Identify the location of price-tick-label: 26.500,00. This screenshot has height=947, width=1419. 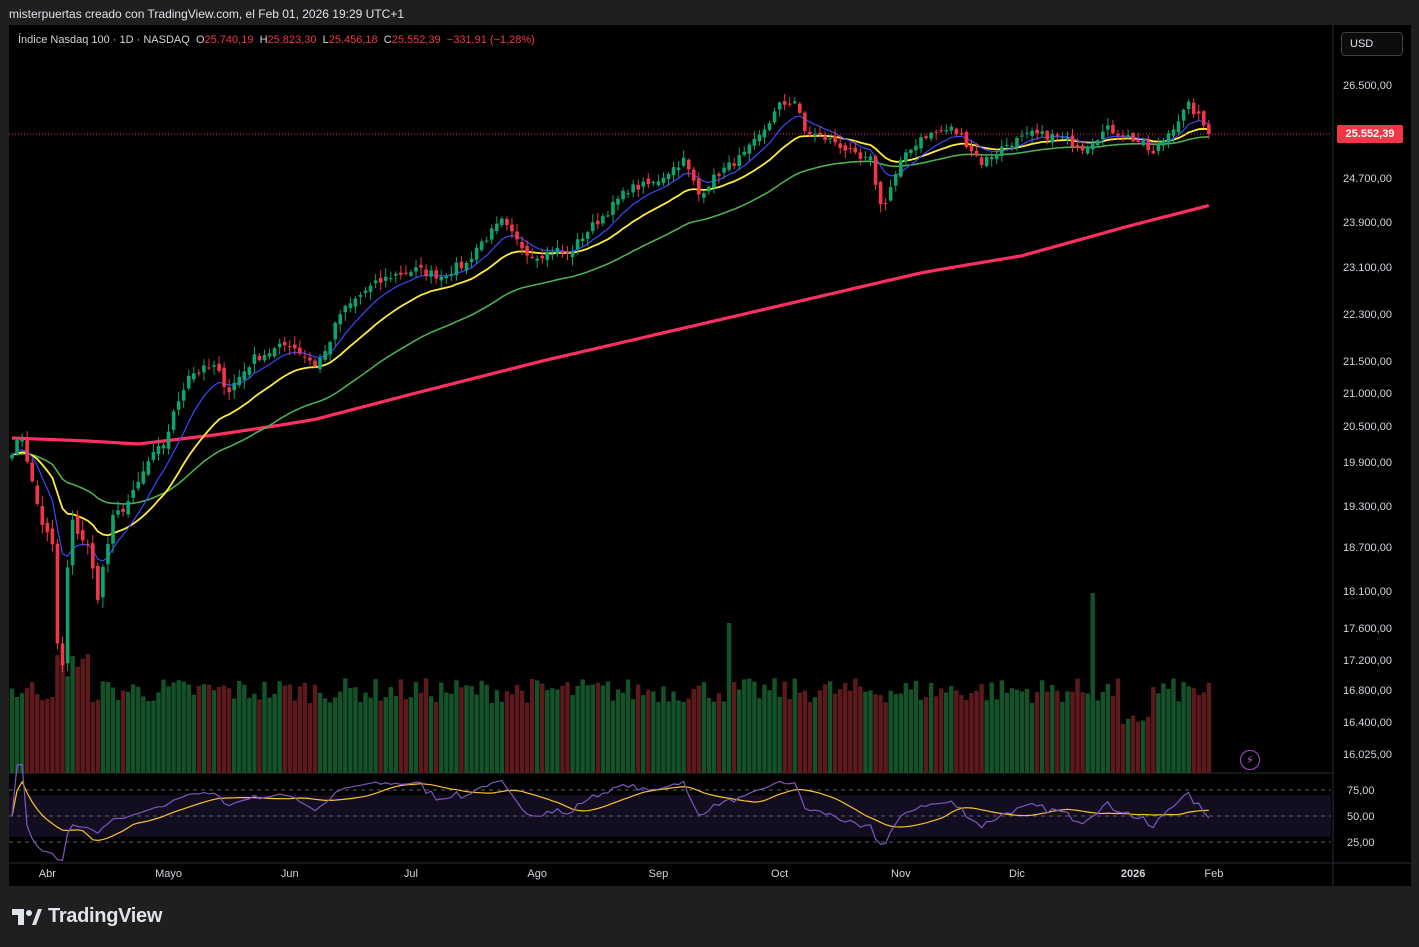
(1367, 86).